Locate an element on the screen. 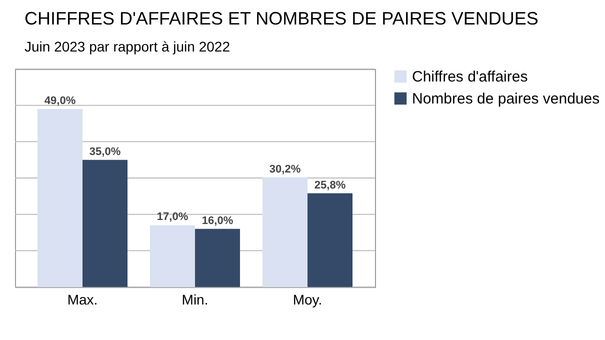 Image resolution: width=605 pixels, height=340 pixels. data-label: 35,0% is located at coordinates (105, 152).